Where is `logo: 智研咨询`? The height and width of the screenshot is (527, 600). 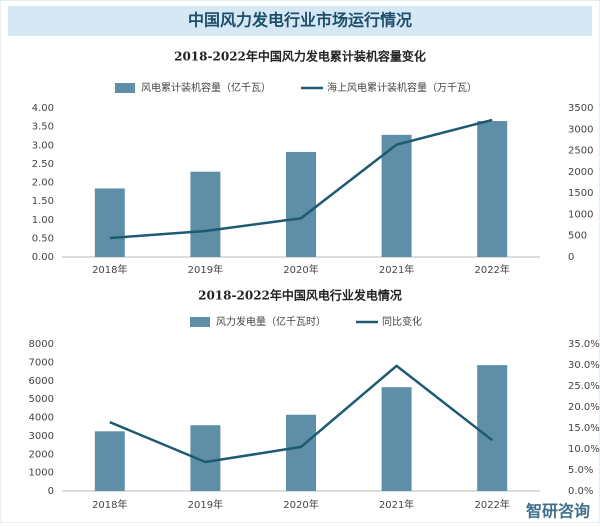
logo: 智研咨询 is located at coordinates (558, 511).